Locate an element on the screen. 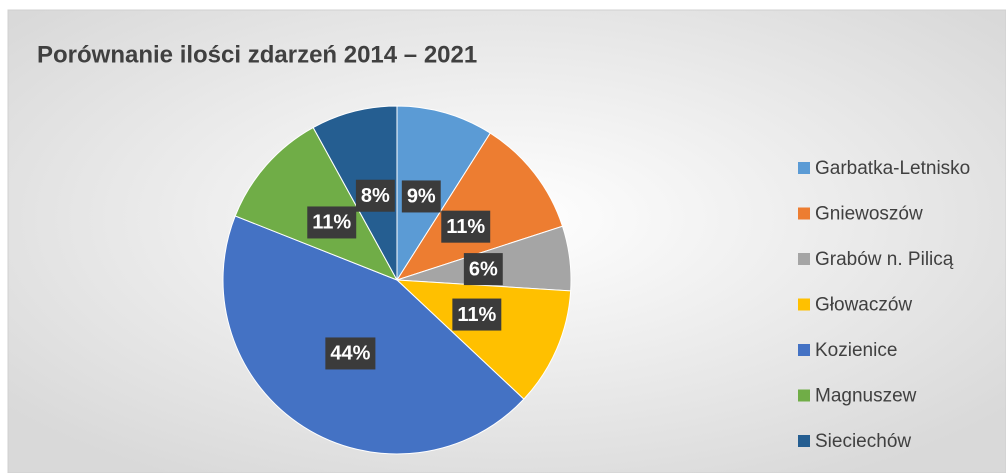 The image size is (1006, 473). legend-label: Gniewoszów is located at coordinates (869, 214).